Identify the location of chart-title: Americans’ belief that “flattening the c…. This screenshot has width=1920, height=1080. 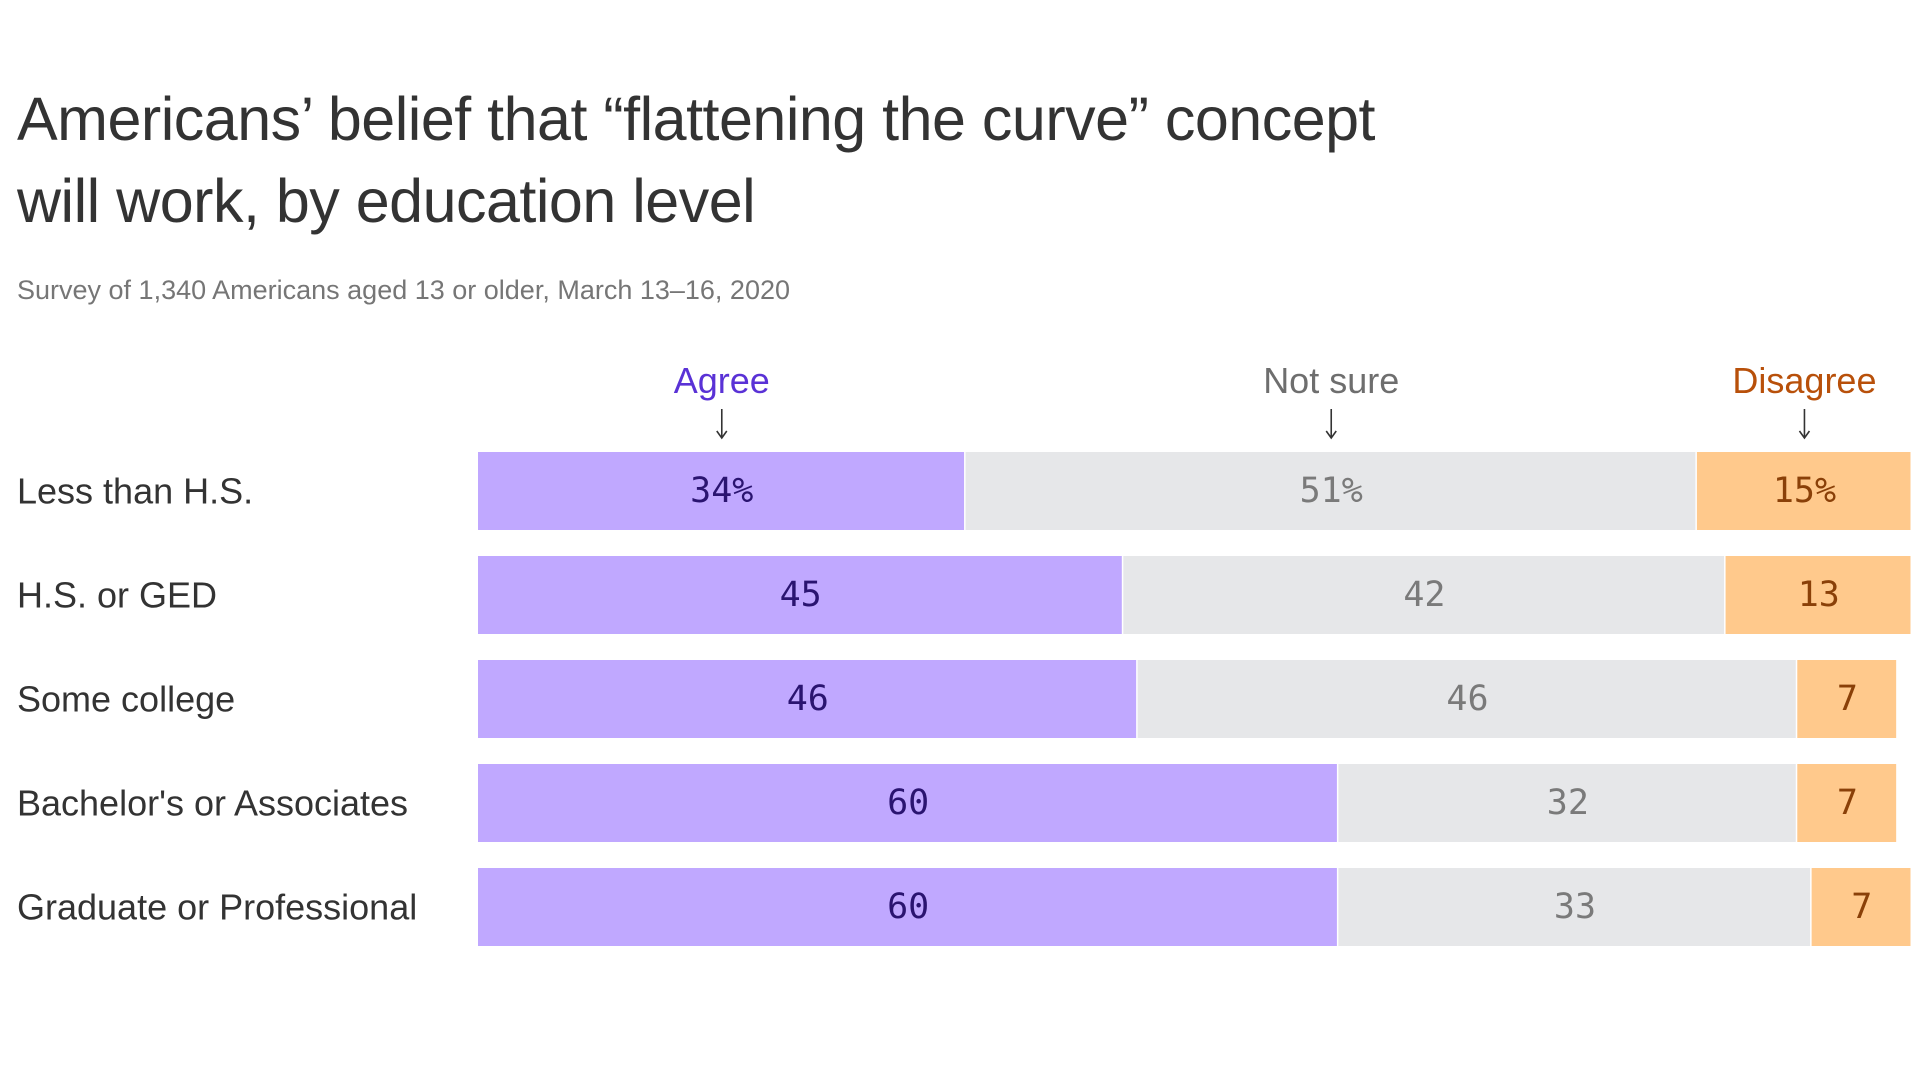
(696, 160).